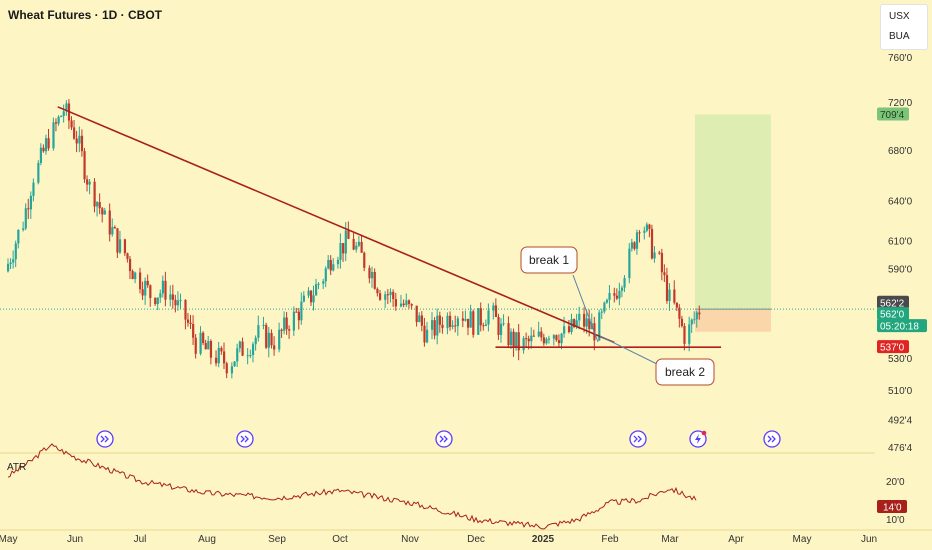 The width and height of the screenshot is (932, 550). What do you see at coordinates (207, 539) in the screenshot?
I see `time-tick-label: Aug` at bounding box center [207, 539].